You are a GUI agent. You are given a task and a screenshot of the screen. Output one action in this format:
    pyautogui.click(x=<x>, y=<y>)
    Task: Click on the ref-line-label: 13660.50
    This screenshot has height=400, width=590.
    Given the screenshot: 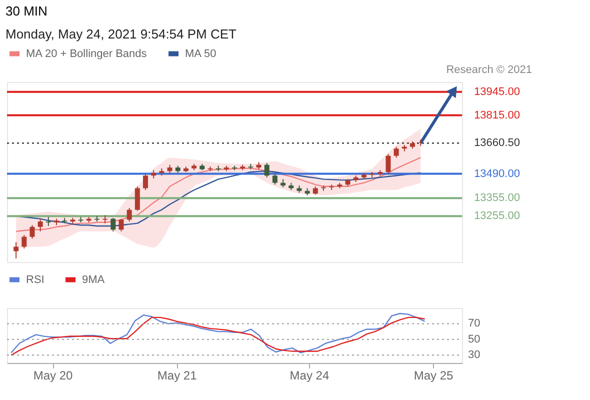 What is the action you would take?
    pyautogui.click(x=497, y=143)
    